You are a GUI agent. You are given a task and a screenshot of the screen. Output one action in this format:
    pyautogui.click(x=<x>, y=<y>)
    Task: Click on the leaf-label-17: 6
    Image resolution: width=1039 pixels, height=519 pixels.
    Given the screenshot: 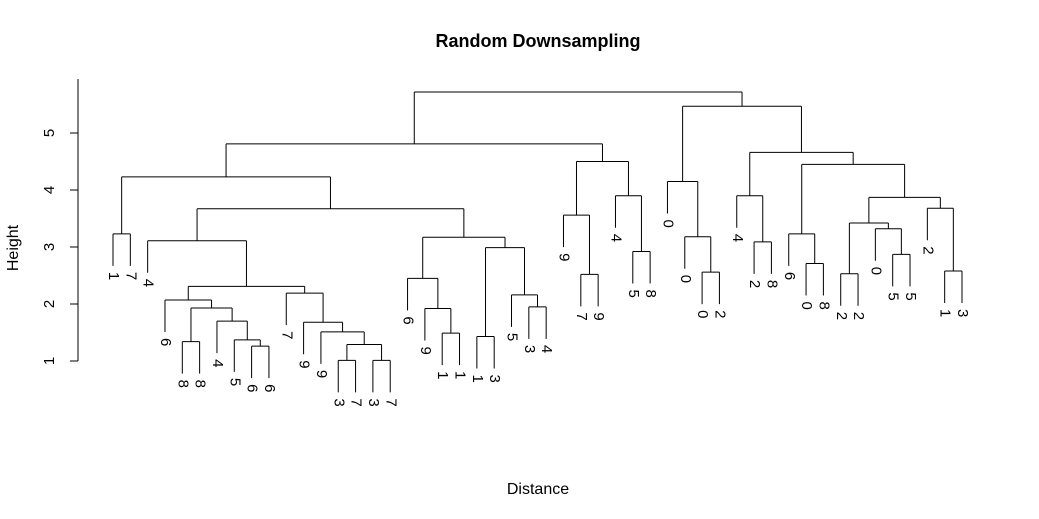 What is the action you would take?
    pyautogui.click(x=408, y=320)
    